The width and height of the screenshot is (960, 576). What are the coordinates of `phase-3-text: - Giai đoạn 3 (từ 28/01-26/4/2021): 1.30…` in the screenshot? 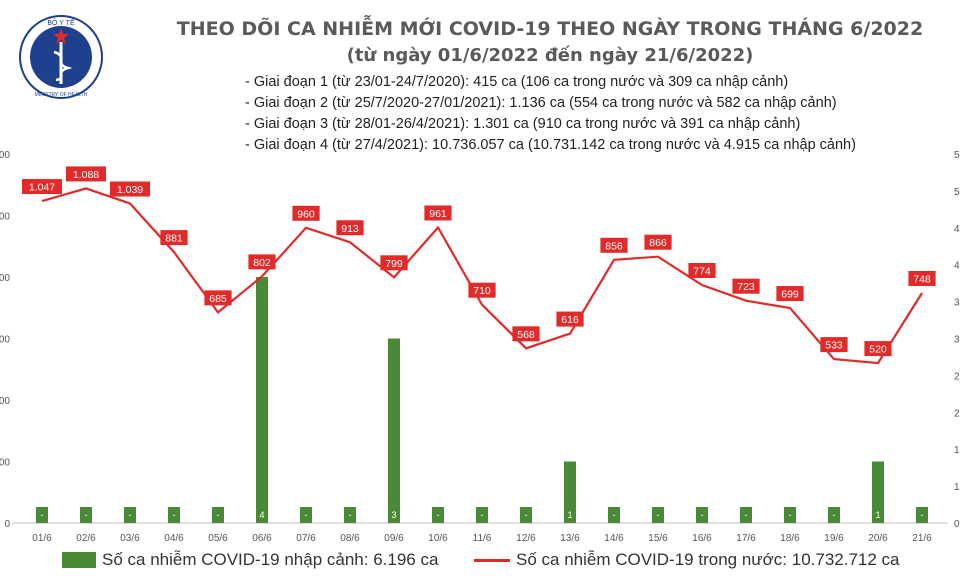 It's located at (523, 124).